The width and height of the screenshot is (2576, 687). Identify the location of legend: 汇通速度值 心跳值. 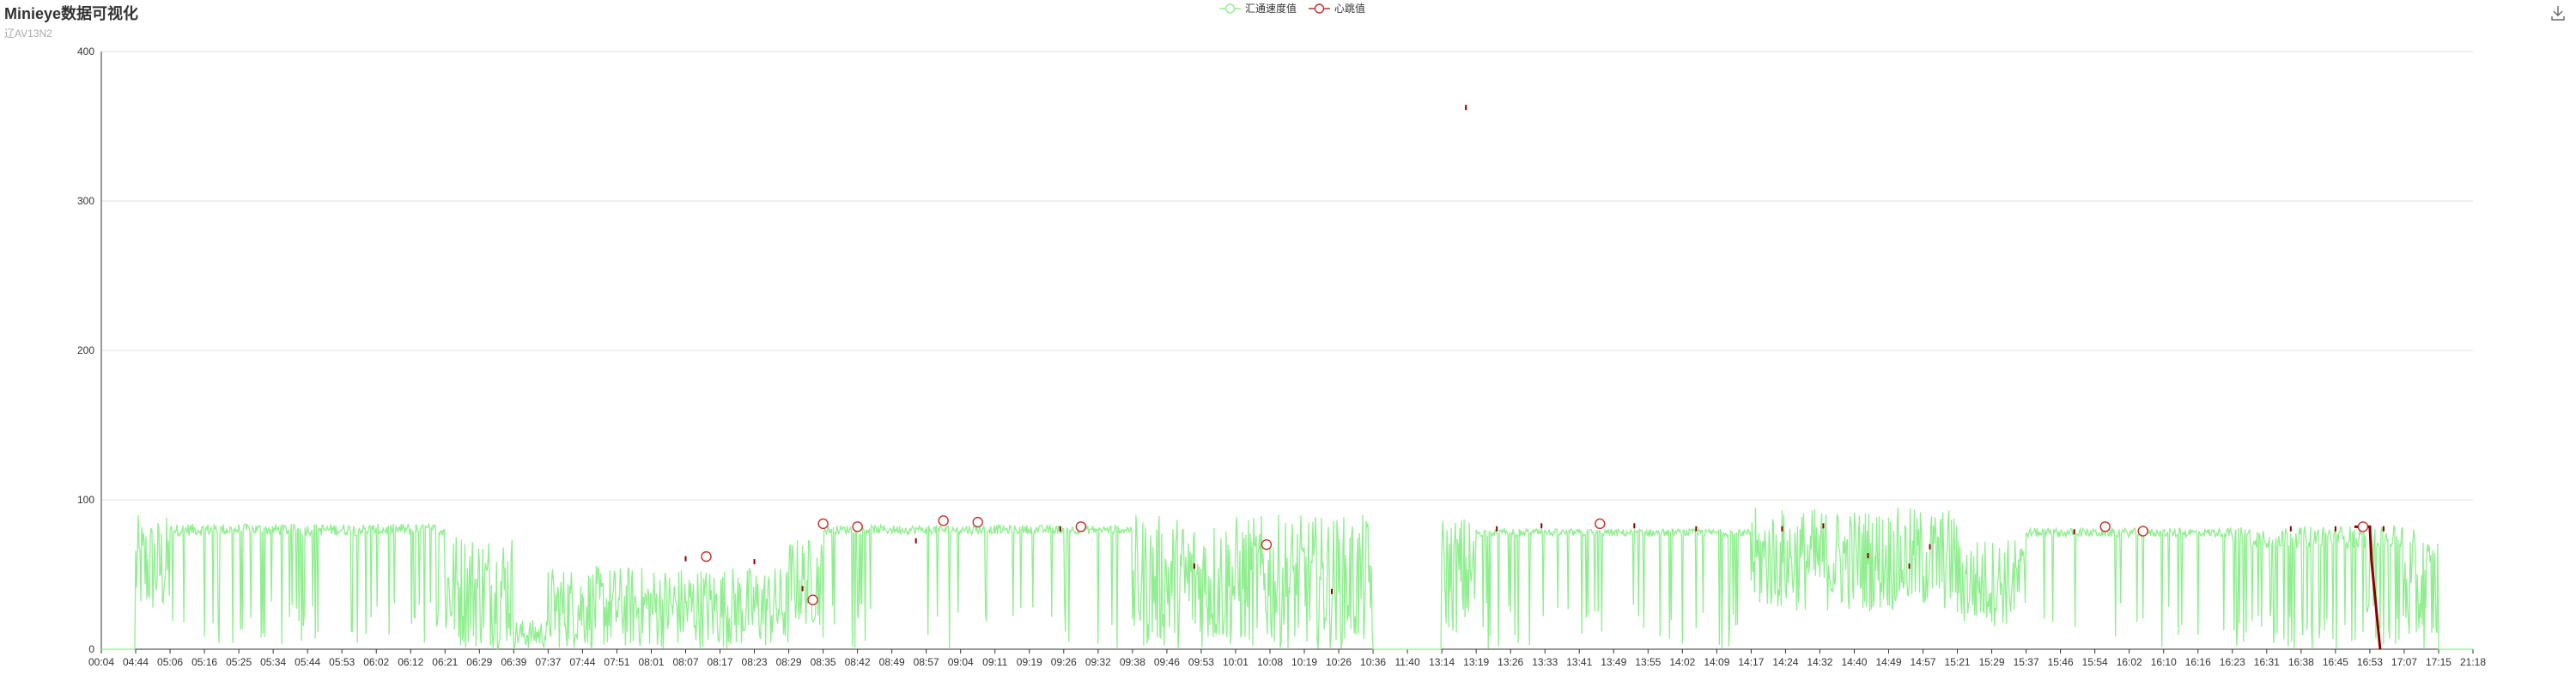
(1292, 8).